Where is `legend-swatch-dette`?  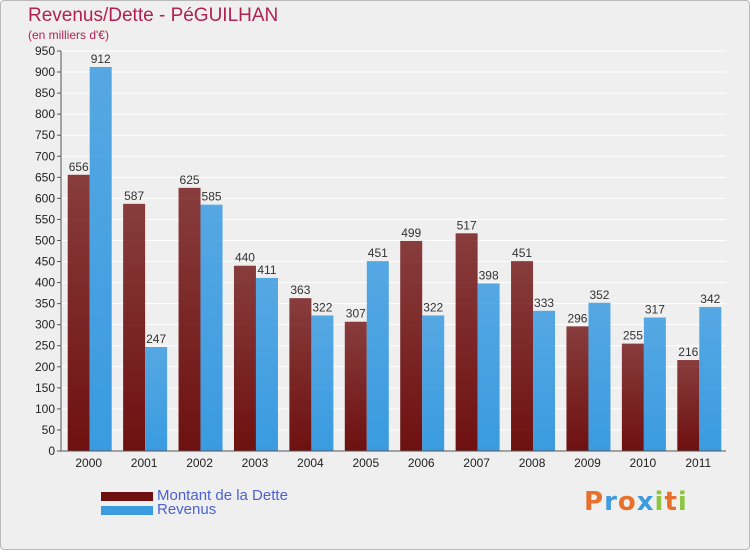
legend-swatch-dette is located at coordinates (127, 496).